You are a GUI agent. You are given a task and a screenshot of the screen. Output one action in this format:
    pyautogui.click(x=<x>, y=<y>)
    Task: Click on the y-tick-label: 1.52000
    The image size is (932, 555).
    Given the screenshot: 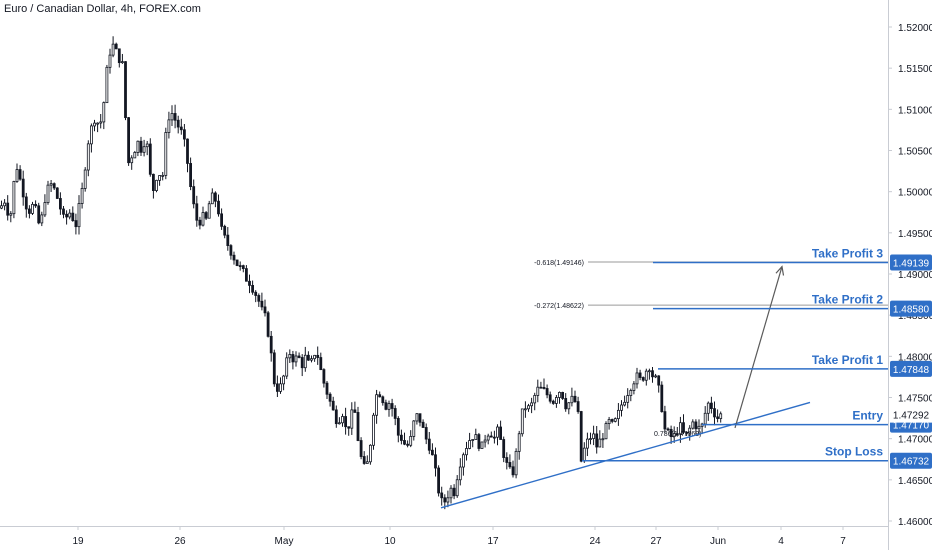 What is the action you would take?
    pyautogui.click(x=915, y=28)
    